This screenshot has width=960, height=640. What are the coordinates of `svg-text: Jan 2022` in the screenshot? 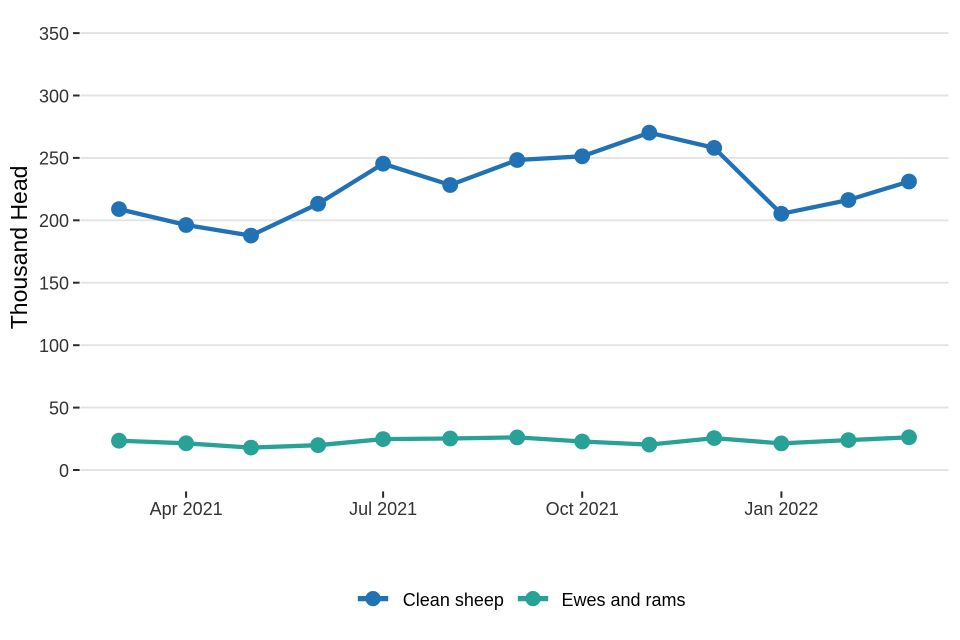 It's located at (781, 509).